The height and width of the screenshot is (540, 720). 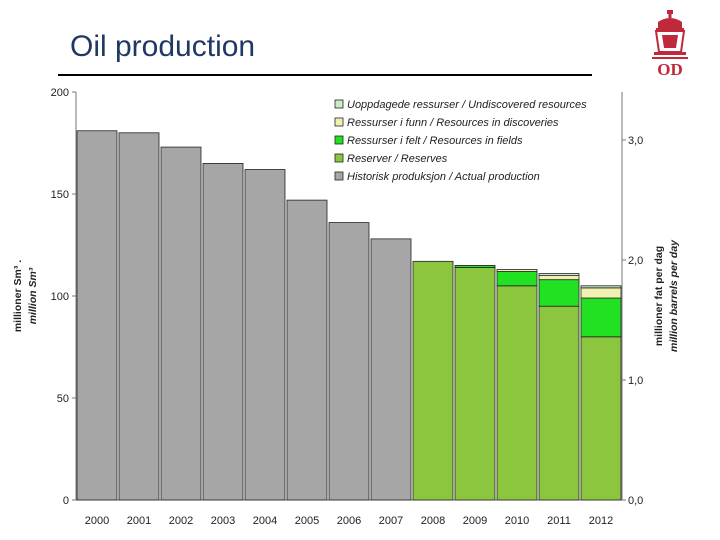 What do you see at coordinates (97, 521) in the screenshot?
I see `x-tick-label: 2000` at bounding box center [97, 521].